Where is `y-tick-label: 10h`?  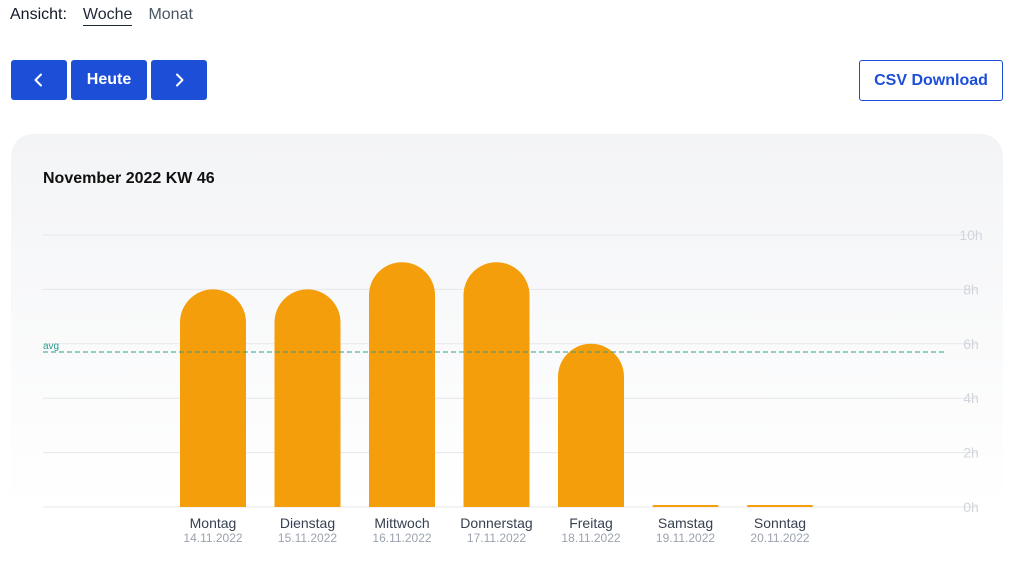 y-tick-label: 10h is located at coordinates (970, 235).